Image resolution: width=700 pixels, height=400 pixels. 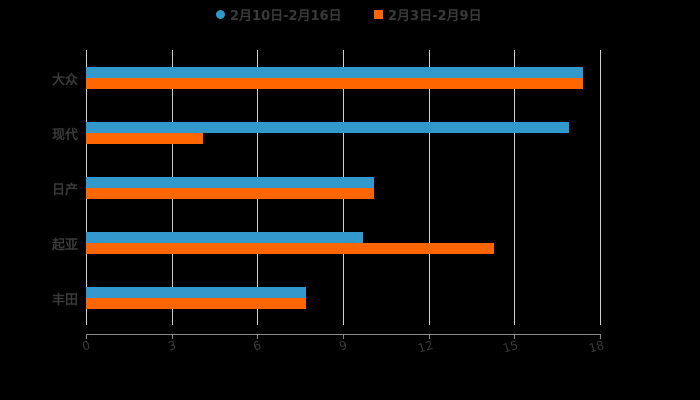 What do you see at coordinates (64, 300) in the screenshot?
I see `y-category-label: 丰田` at bounding box center [64, 300].